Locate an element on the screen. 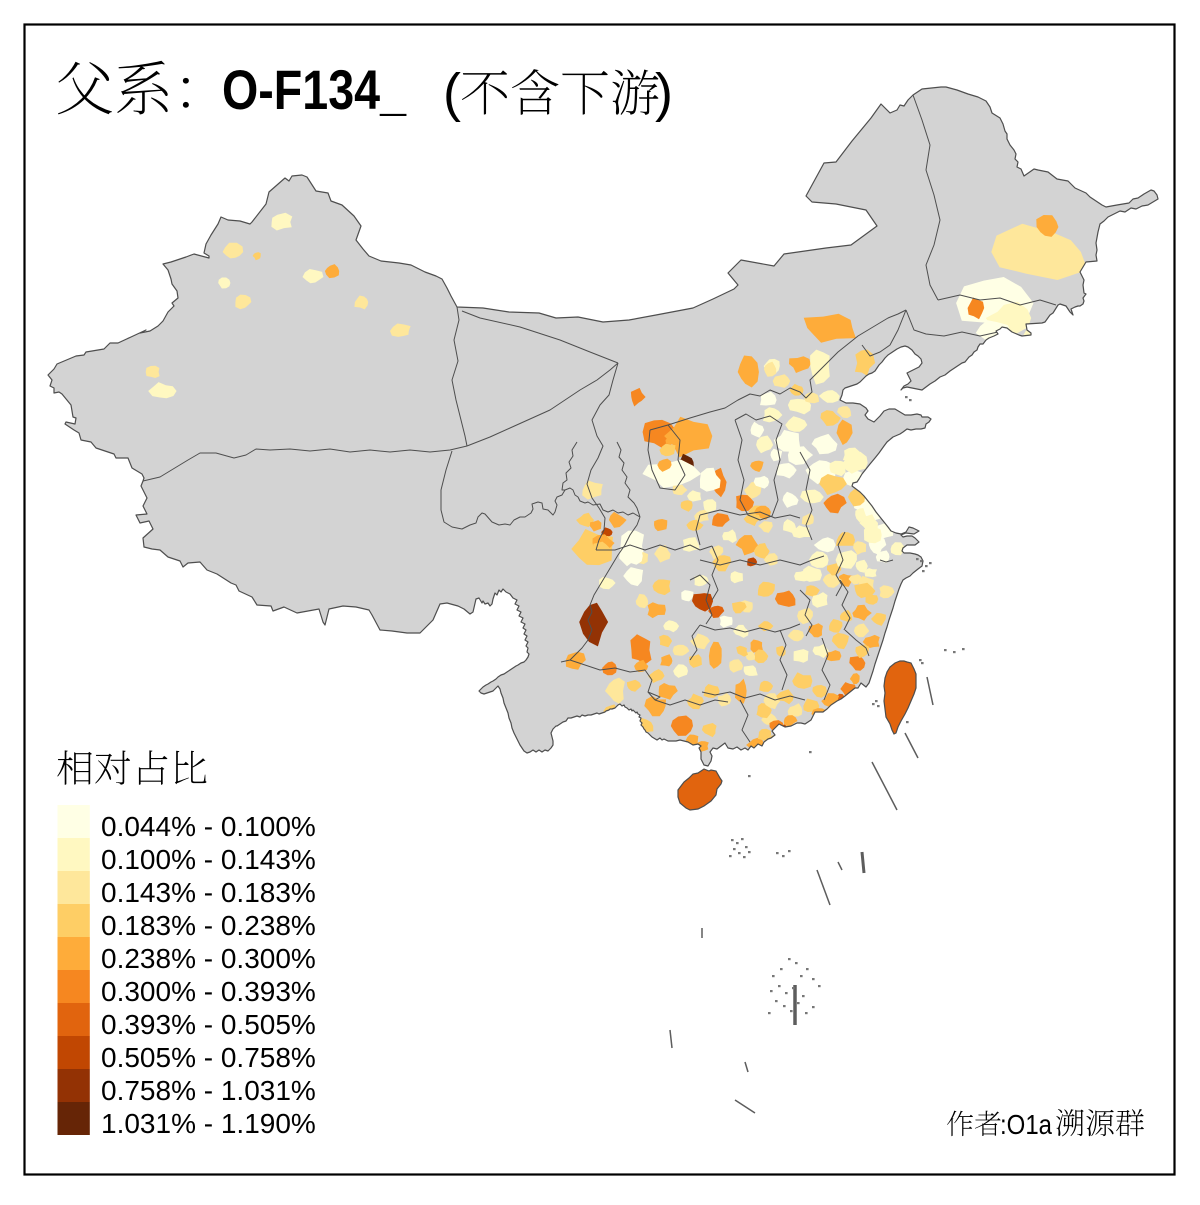  svg-text: 0.143% - 0.183% is located at coordinates (208, 892).